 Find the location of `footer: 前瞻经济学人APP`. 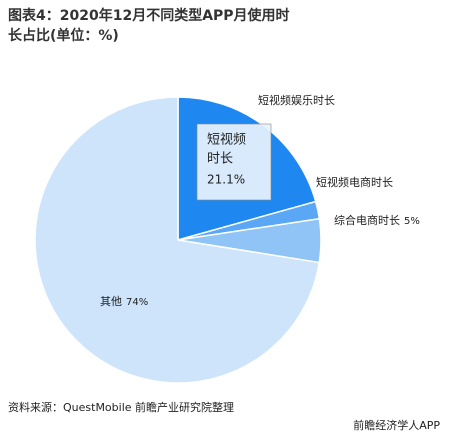

footer: 前瞻经济学人APP is located at coordinates (396, 425).